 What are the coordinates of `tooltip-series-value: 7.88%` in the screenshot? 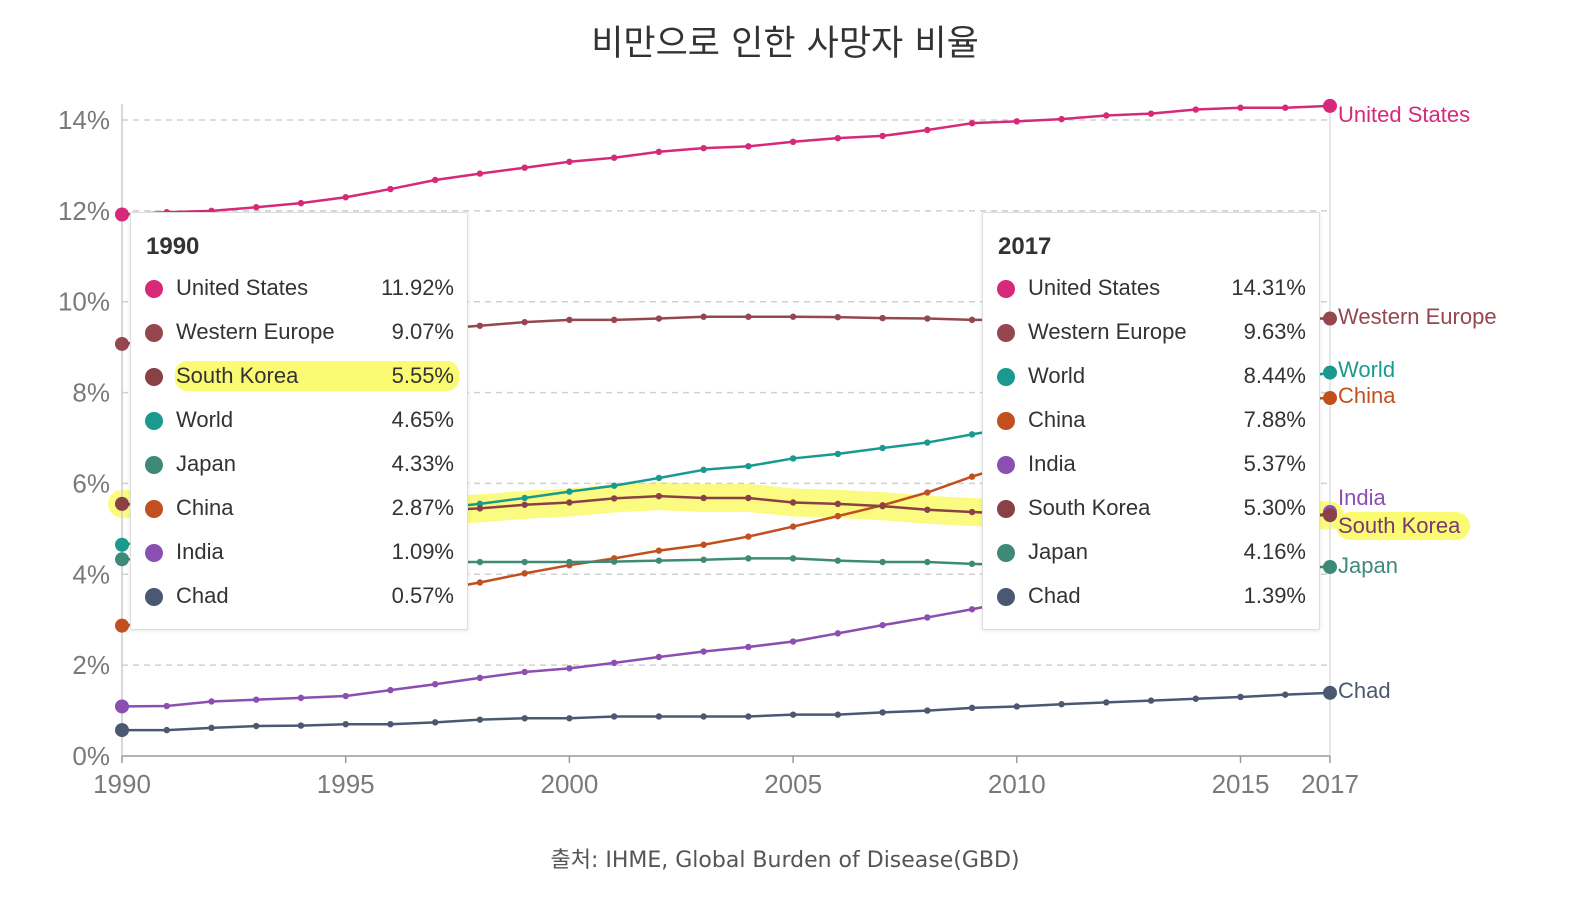 It's located at (1274, 419).